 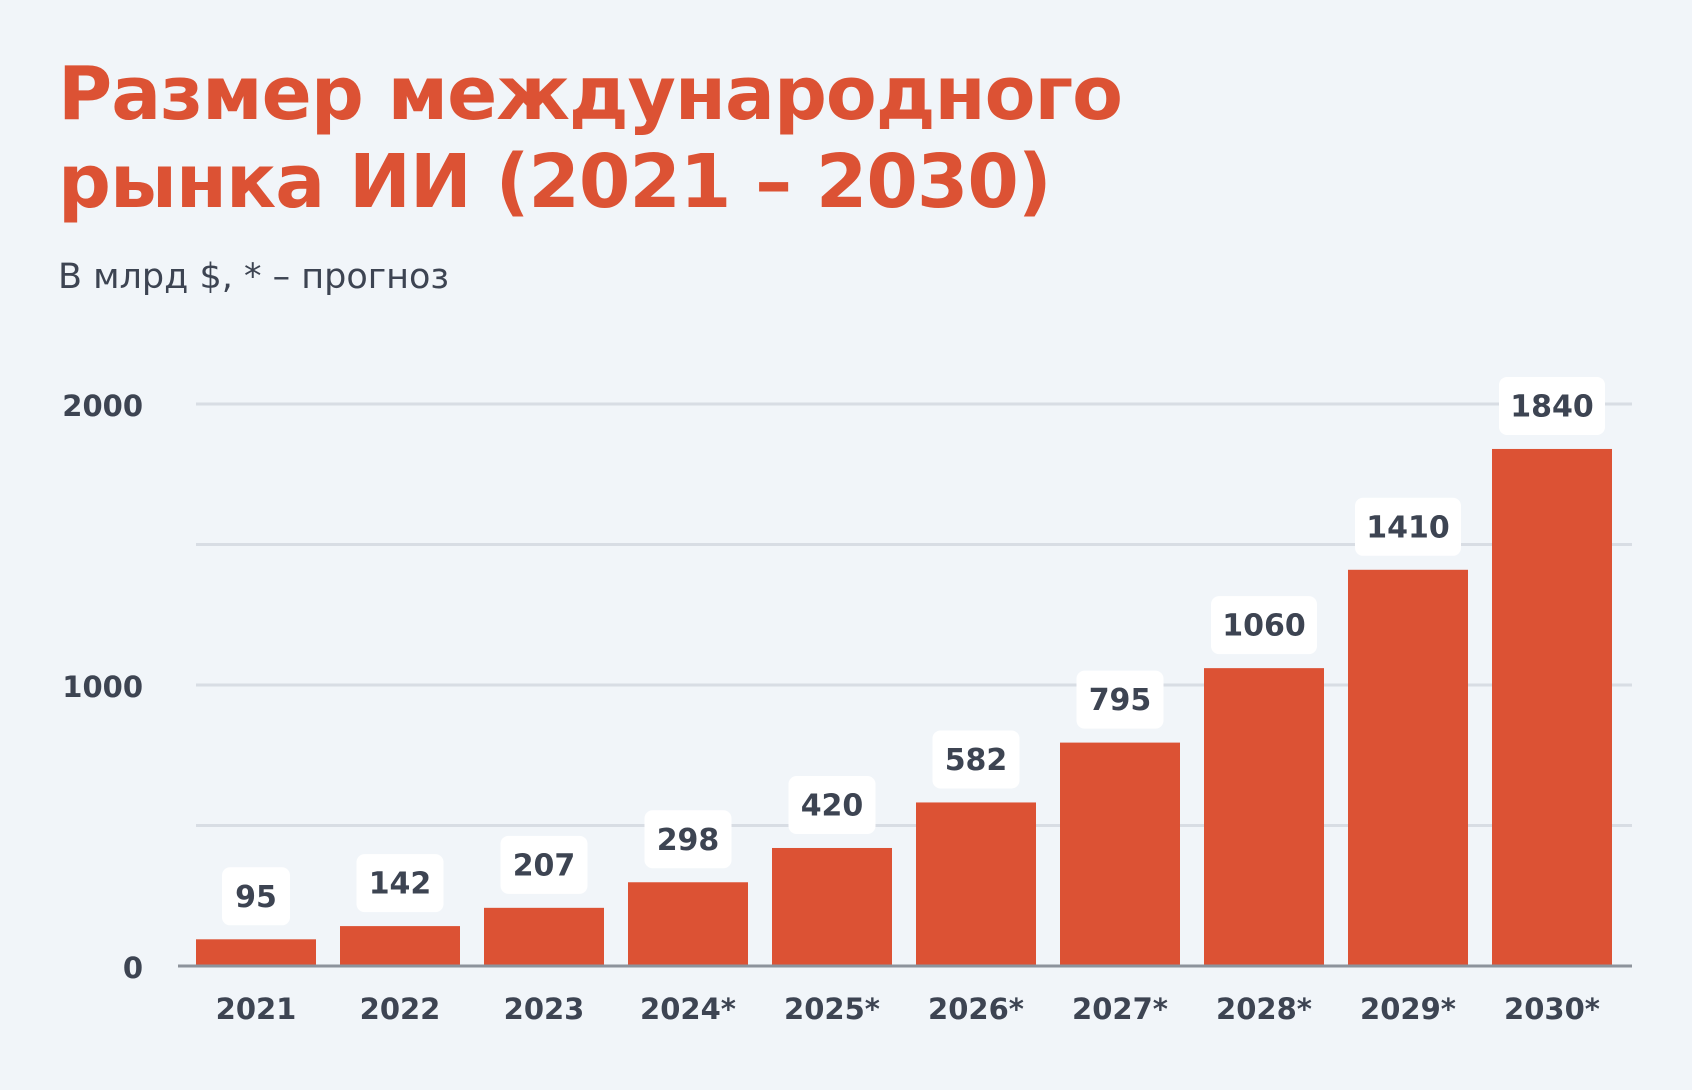 What do you see at coordinates (1552, 1009) in the screenshot?
I see `x-tick-label: 2030*` at bounding box center [1552, 1009].